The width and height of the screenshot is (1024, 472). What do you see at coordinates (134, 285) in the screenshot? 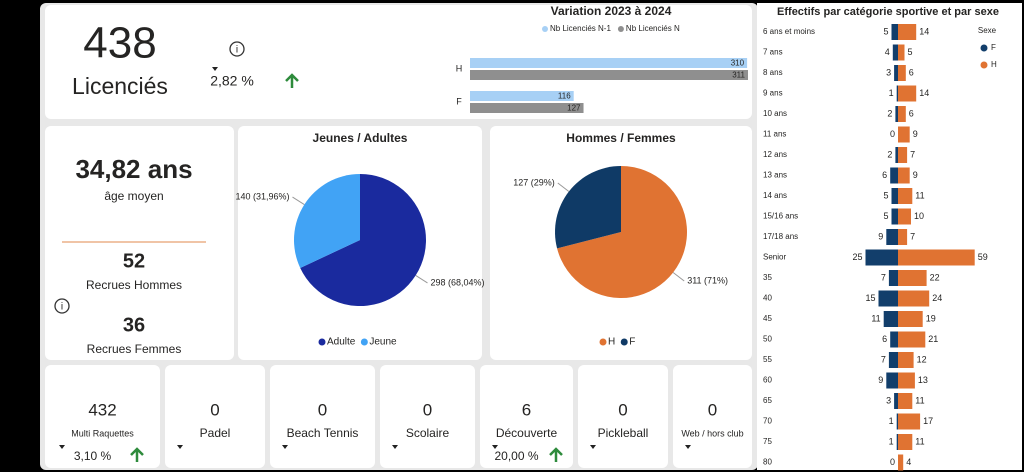
I see `recruit-label: Recrues Hommes` at bounding box center [134, 285].